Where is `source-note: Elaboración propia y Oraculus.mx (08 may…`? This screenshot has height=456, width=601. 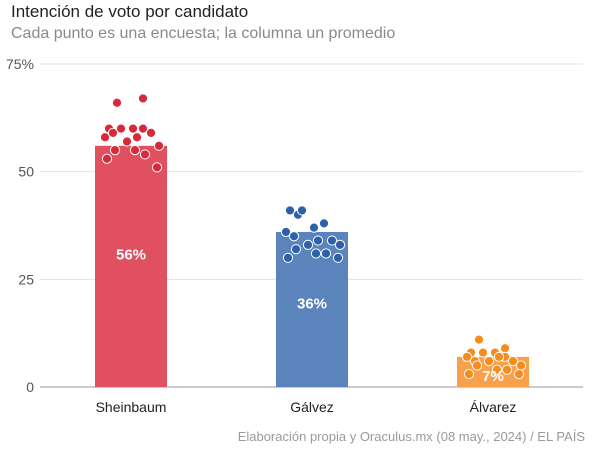 source-note: Elaboración propia y Oraculus.mx (08 may… is located at coordinates (411, 436).